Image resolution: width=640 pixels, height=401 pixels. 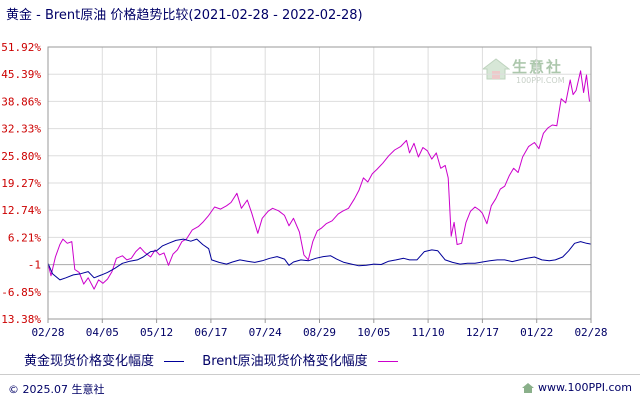 What do you see at coordinates (528, 387) in the screenshot?
I see `house-icon` at bounding box center [528, 387].